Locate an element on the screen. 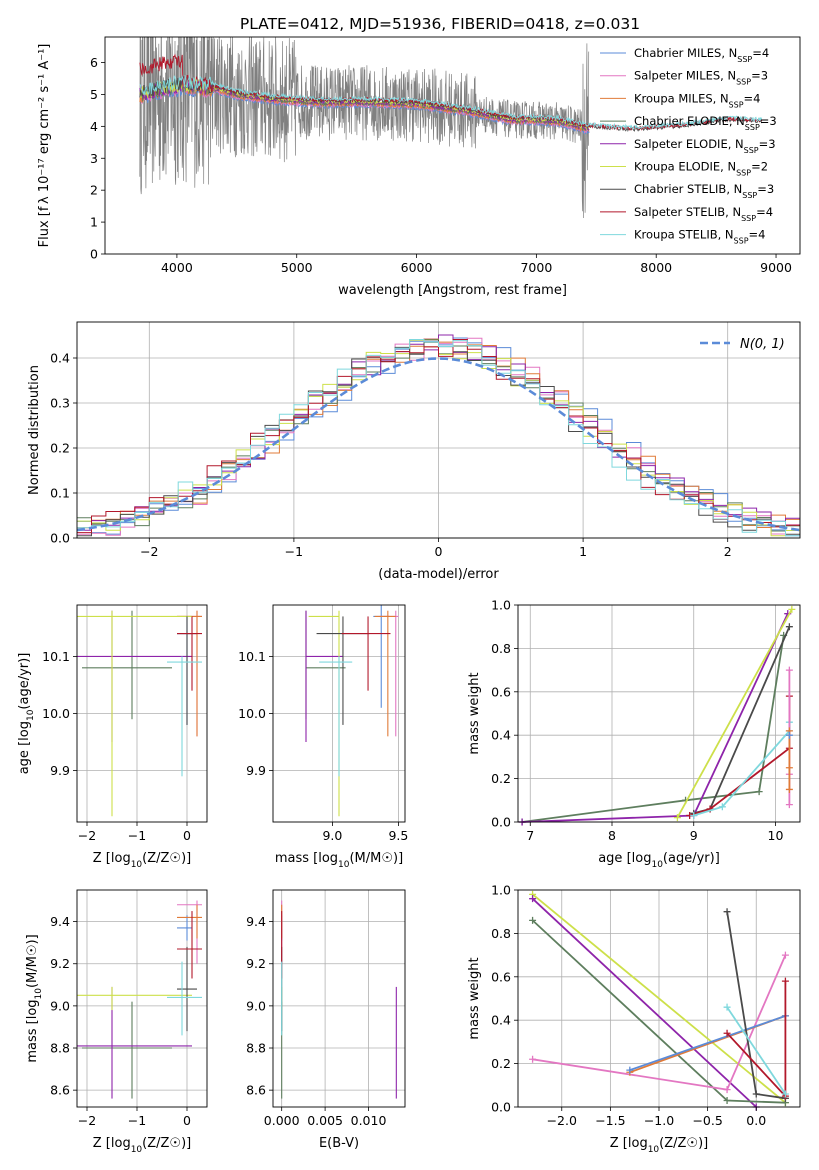 This screenshot has width=819, height=1170. y-tick-label: 0.6 is located at coordinates (501, 976).